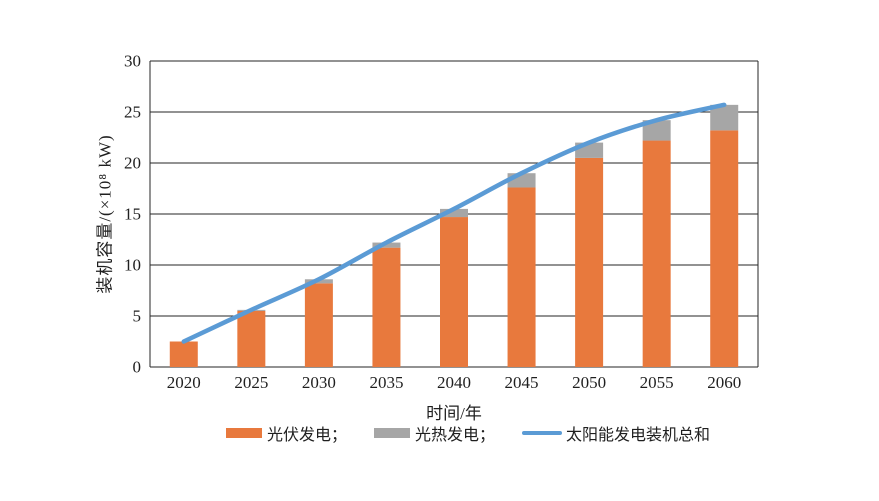  Describe the element at coordinates (386, 245) in the screenshot. I see `bar-csp-2035` at that location.